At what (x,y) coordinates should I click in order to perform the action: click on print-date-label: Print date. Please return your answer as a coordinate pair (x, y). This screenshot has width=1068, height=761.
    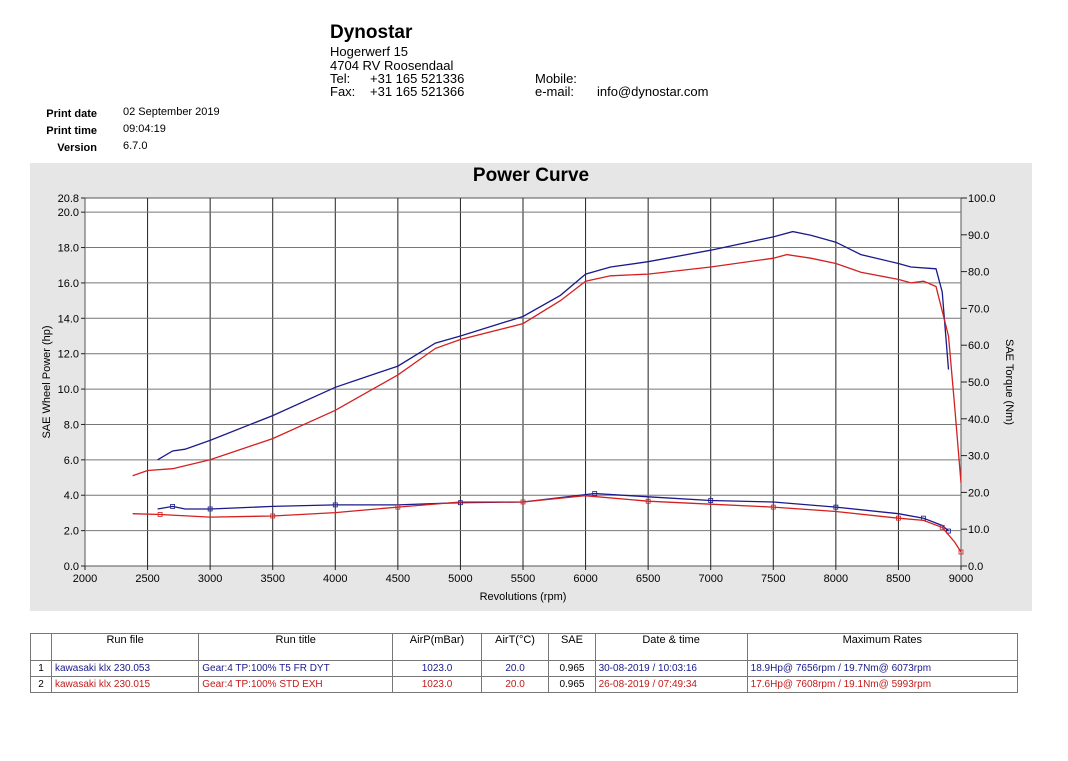
    Looking at the image, I should click on (71, 114).